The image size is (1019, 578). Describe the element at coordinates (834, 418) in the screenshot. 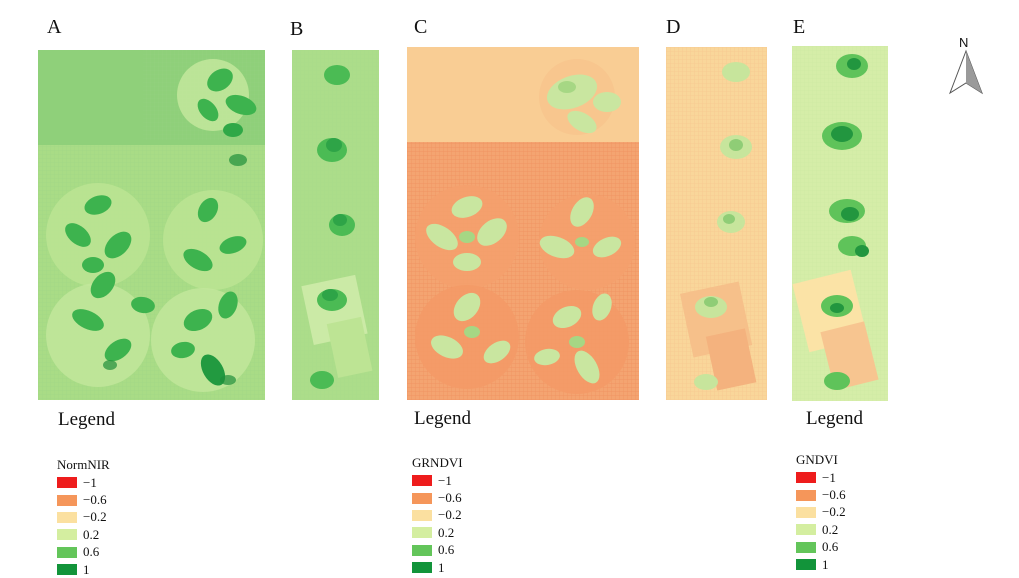

I see `legend-heading-gndvi: Legend` at that location.